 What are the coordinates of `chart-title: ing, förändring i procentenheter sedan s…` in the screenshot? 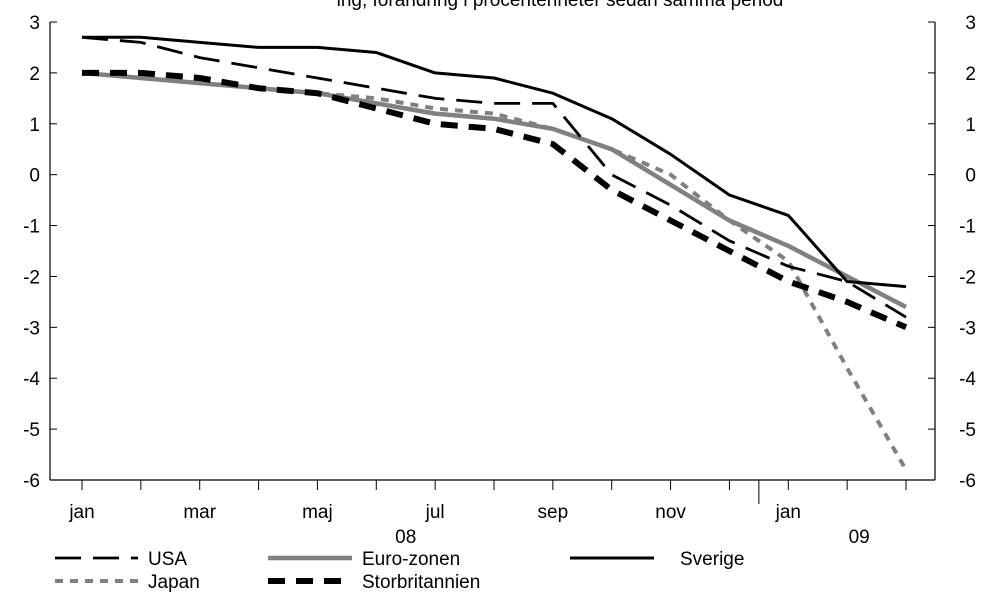 It's located at (560, 5).